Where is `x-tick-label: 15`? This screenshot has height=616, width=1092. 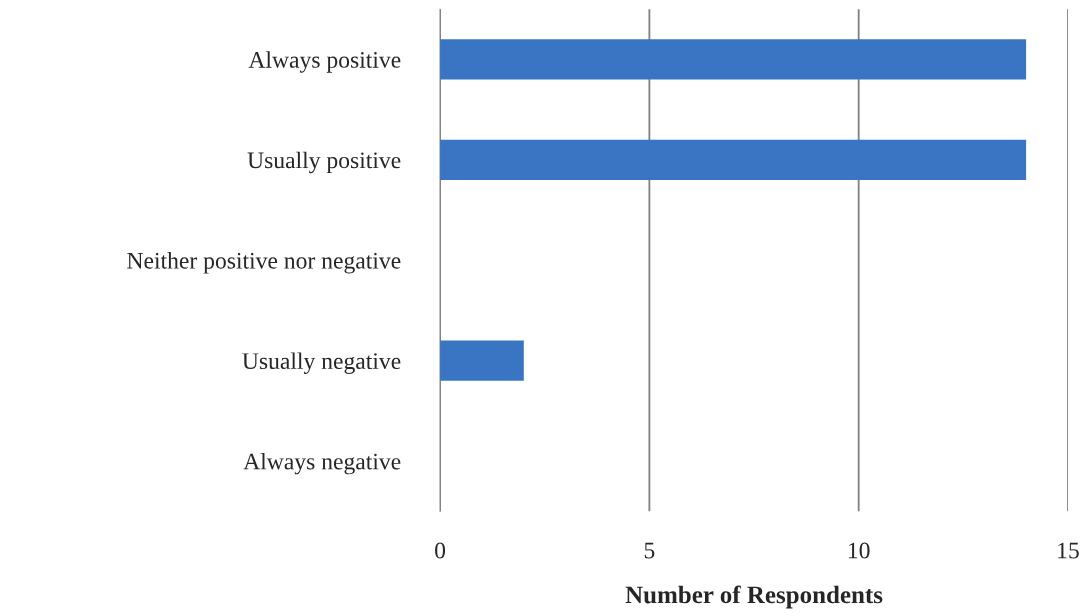 x-tick-label: 15 is located at coordinates (1068, 550).